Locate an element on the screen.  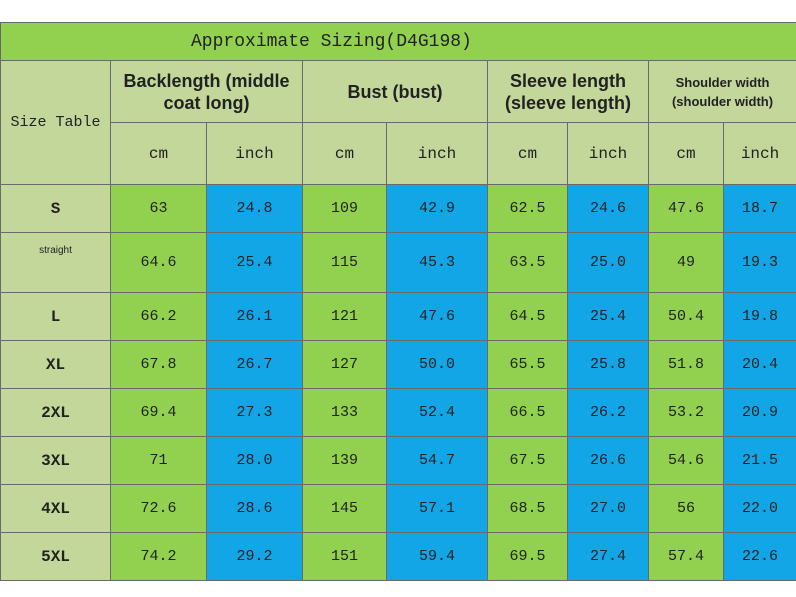
measurement: 59.4 is located at coordinates (437, 556).